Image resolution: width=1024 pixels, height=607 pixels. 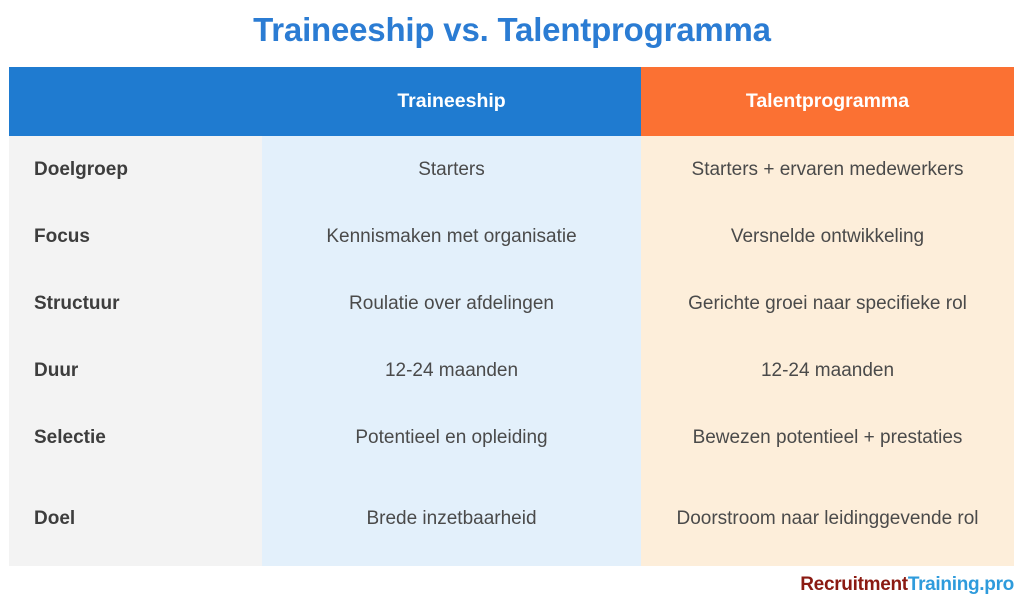 I want to click on table-header-talentprogramma: Talentprogramma, so click(x=827, y=101).